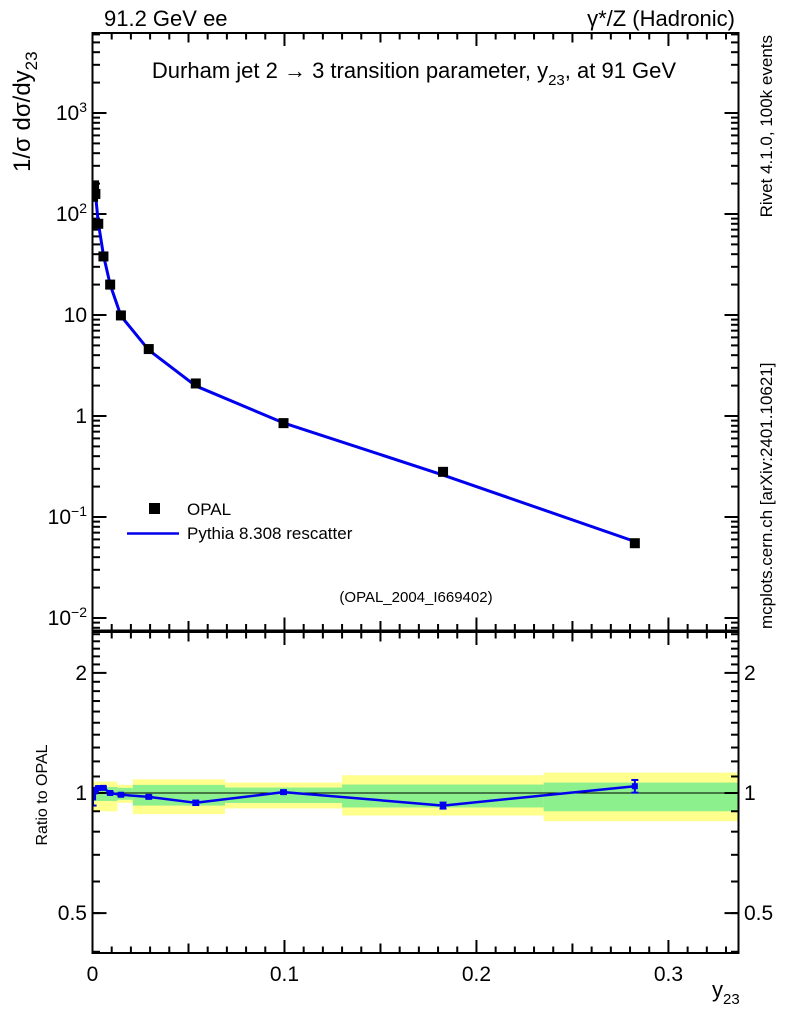  What do you see at coordinates (72, 913) in the screenshot?
I see `y-ratio-tick-label-left: 0.5` at bounding box center [72, 913].